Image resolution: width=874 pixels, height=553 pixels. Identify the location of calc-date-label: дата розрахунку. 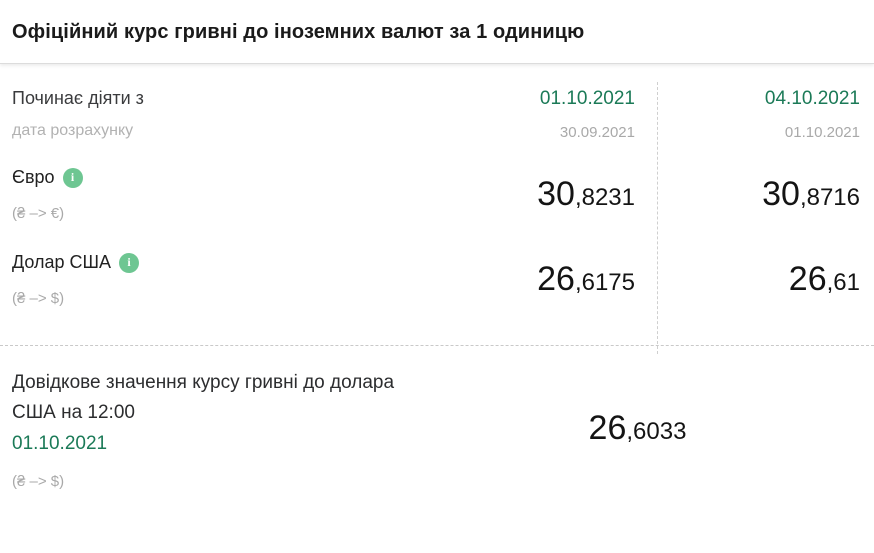
(73, 130).